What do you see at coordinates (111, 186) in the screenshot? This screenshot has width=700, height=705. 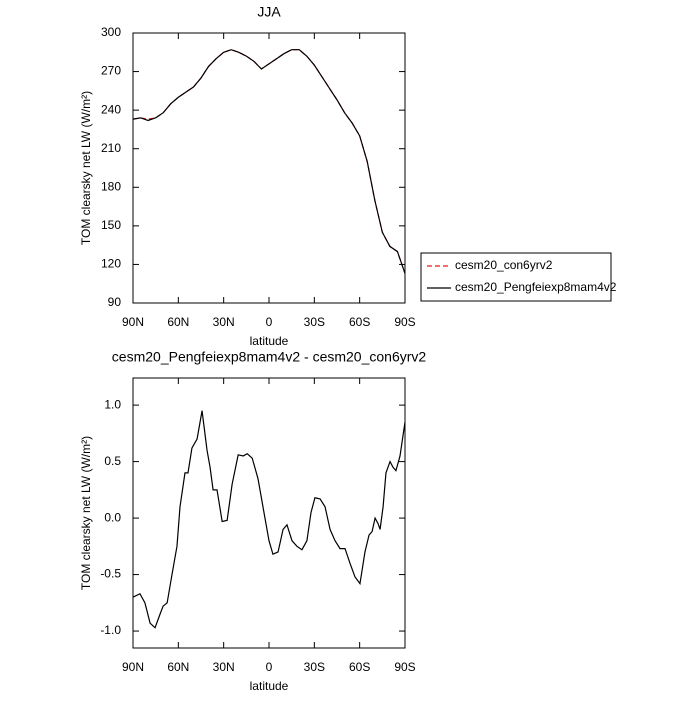 I see `y-tick-label: 180` at bounding box center [111, 186].